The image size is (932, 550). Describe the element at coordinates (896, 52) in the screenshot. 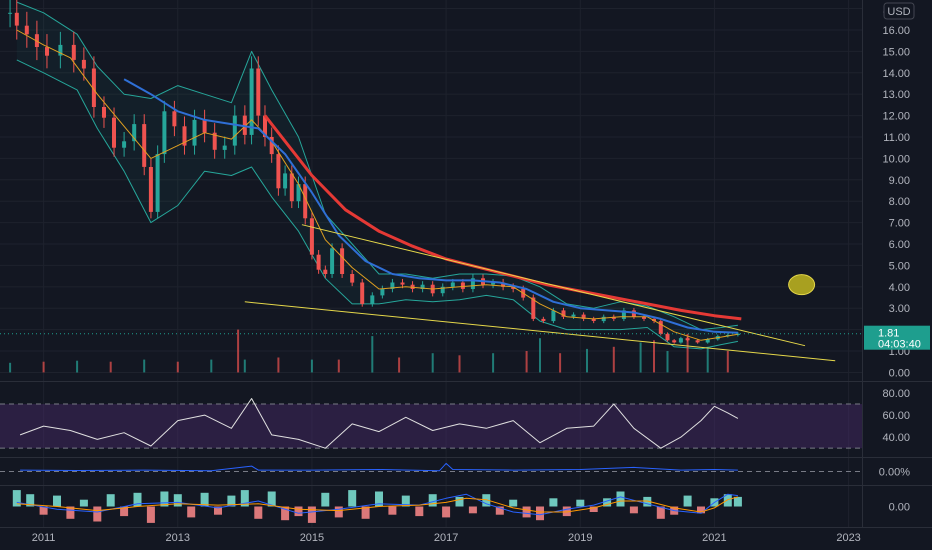

I see `price-tick-label: 15.00` at that location.